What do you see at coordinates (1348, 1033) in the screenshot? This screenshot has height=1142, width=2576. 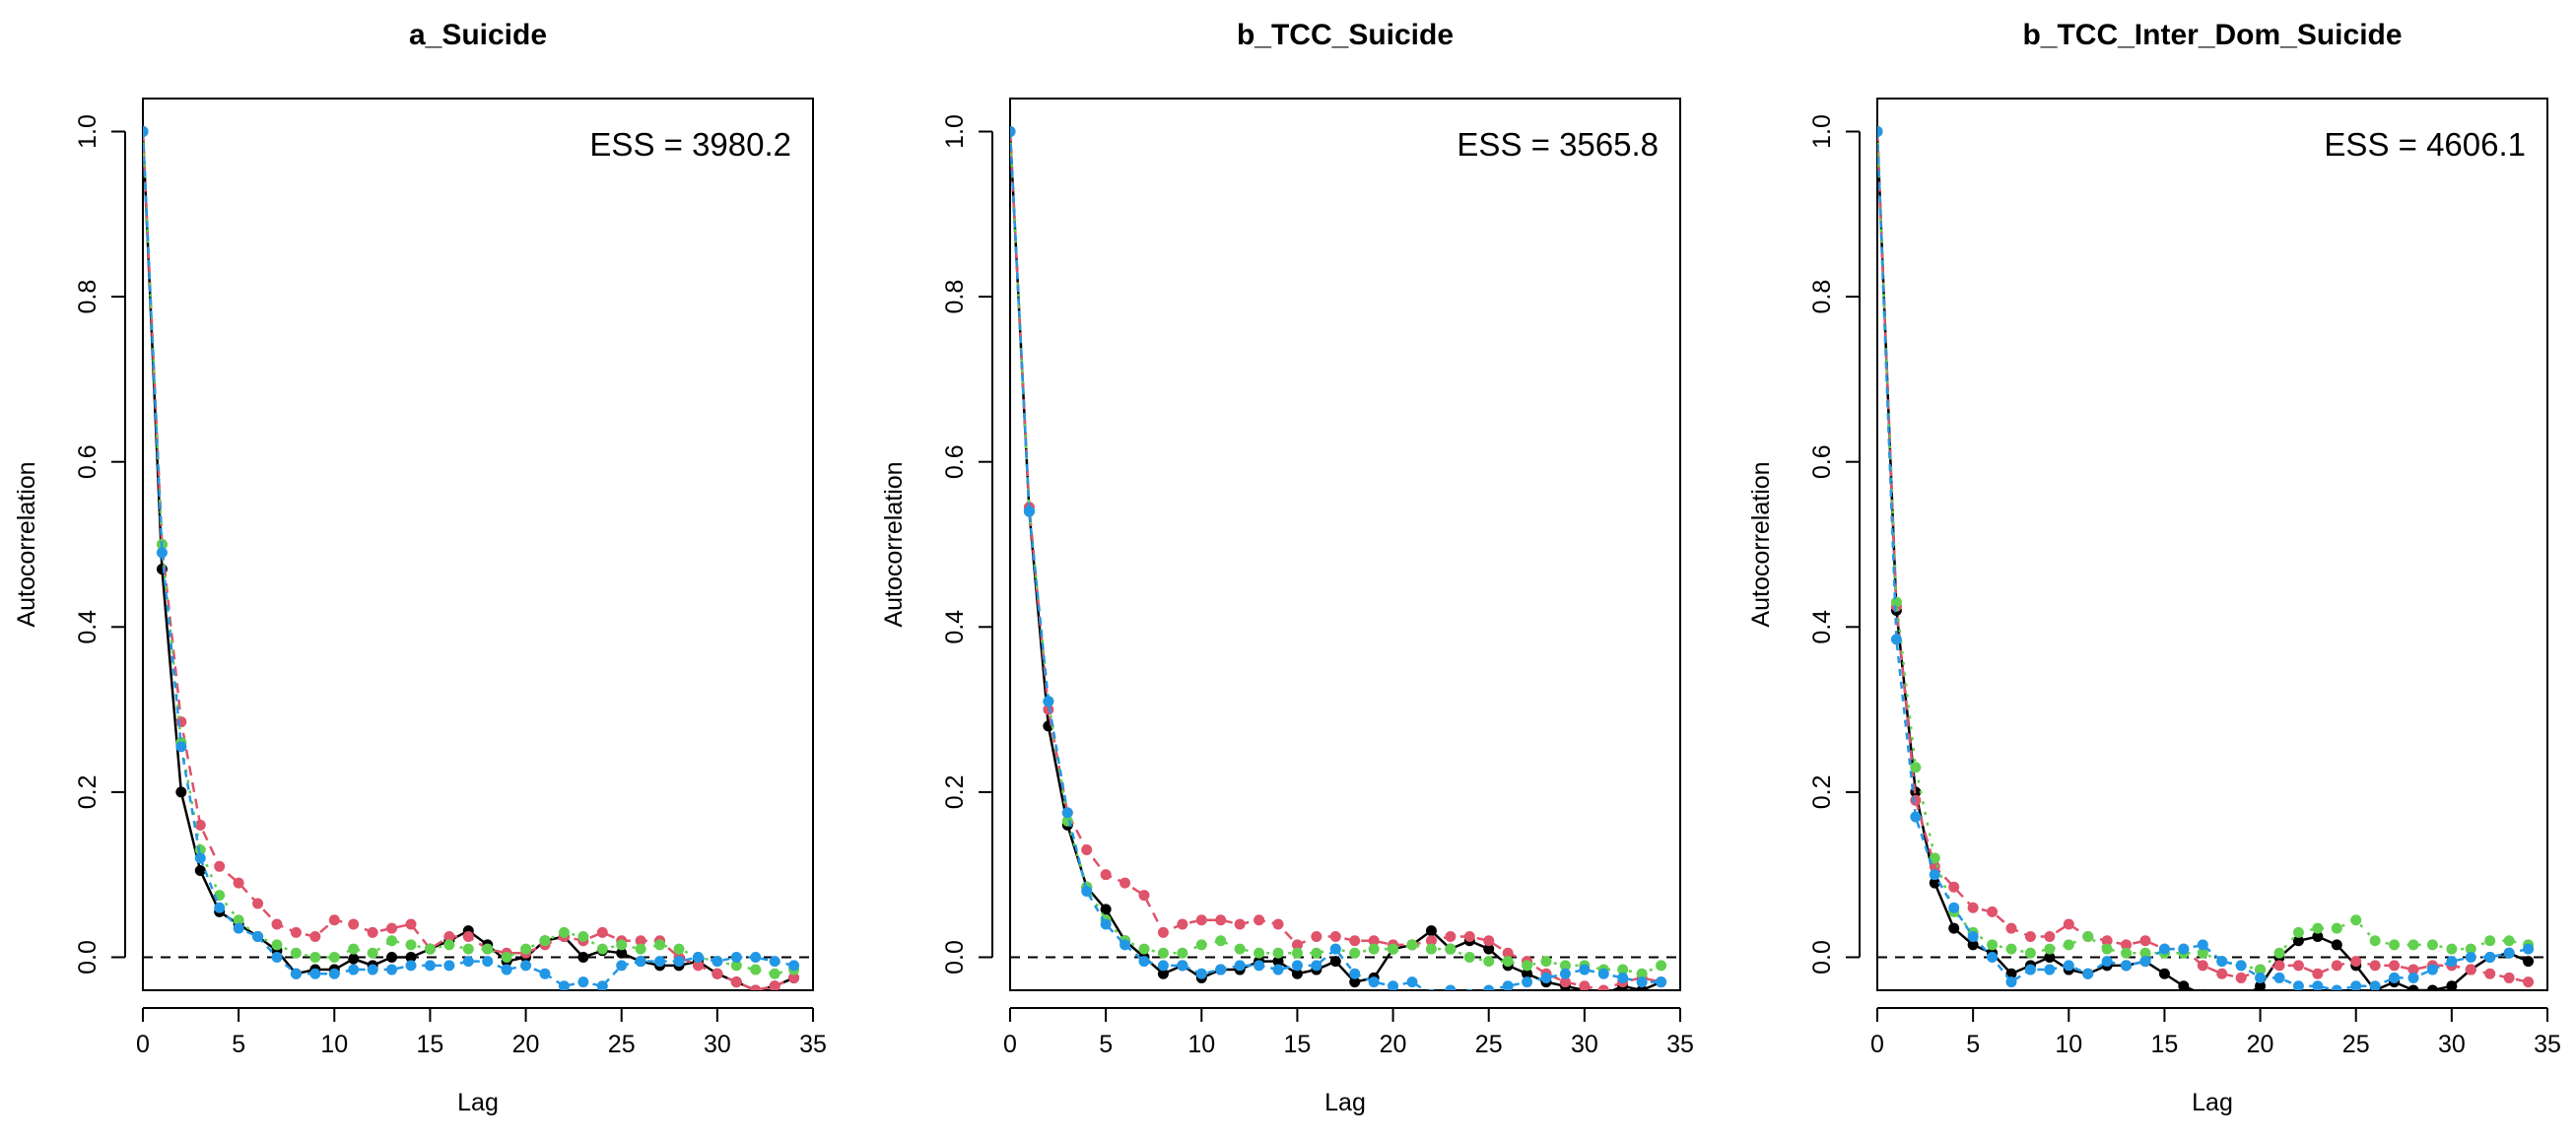 I see `x-axis: 0 5 10 15 20 25 30 35` at bounding box center [1348, 1033].